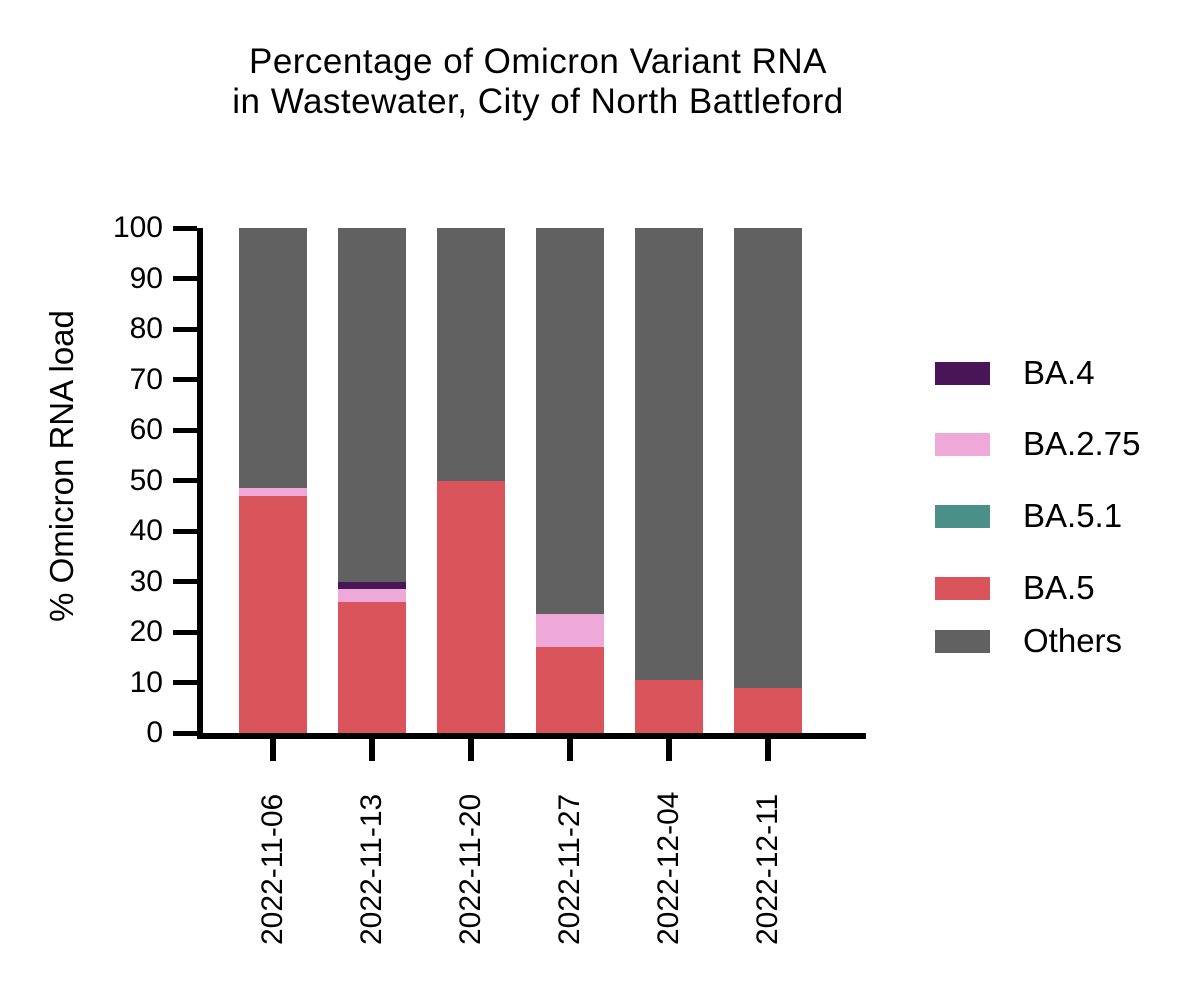 This screenshot has height=983, width=1200. What do you see at coordinates (962, 444) in the screenshot?
I see `legend-swatch-BA.2.75` at bounding box center [962, 444].